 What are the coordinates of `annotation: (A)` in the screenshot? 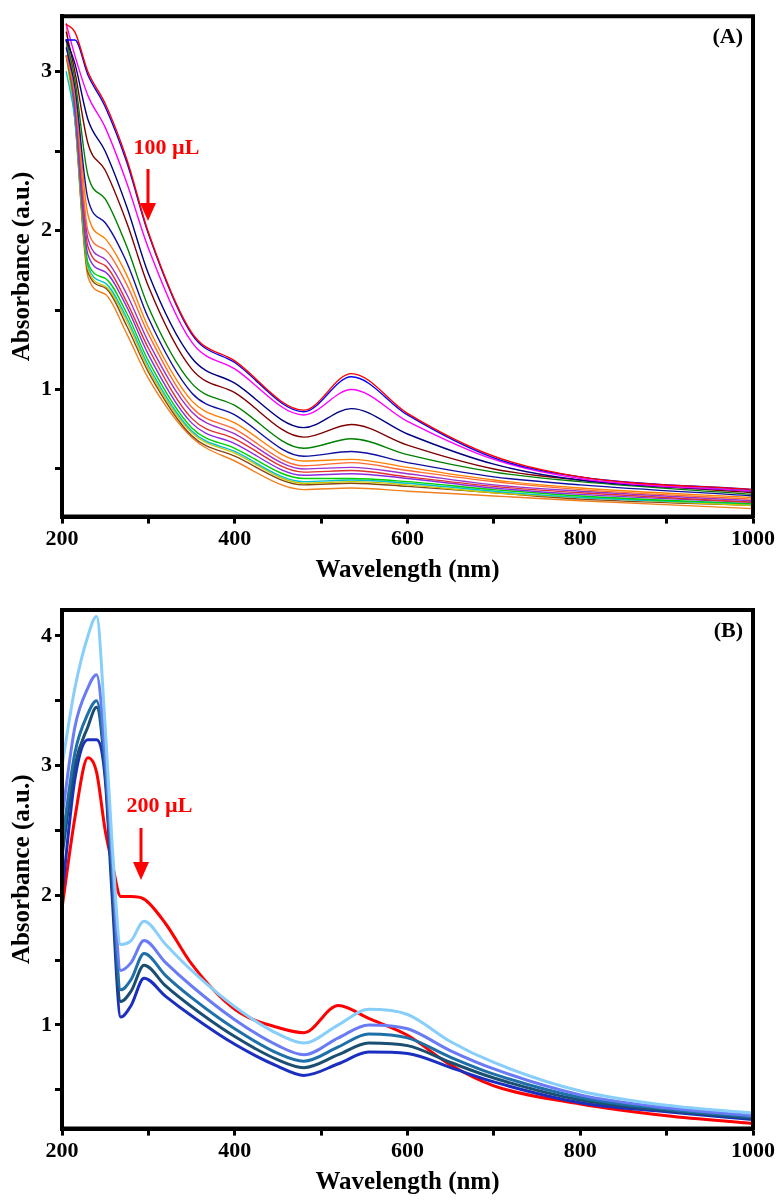 It's located at (727, 35).